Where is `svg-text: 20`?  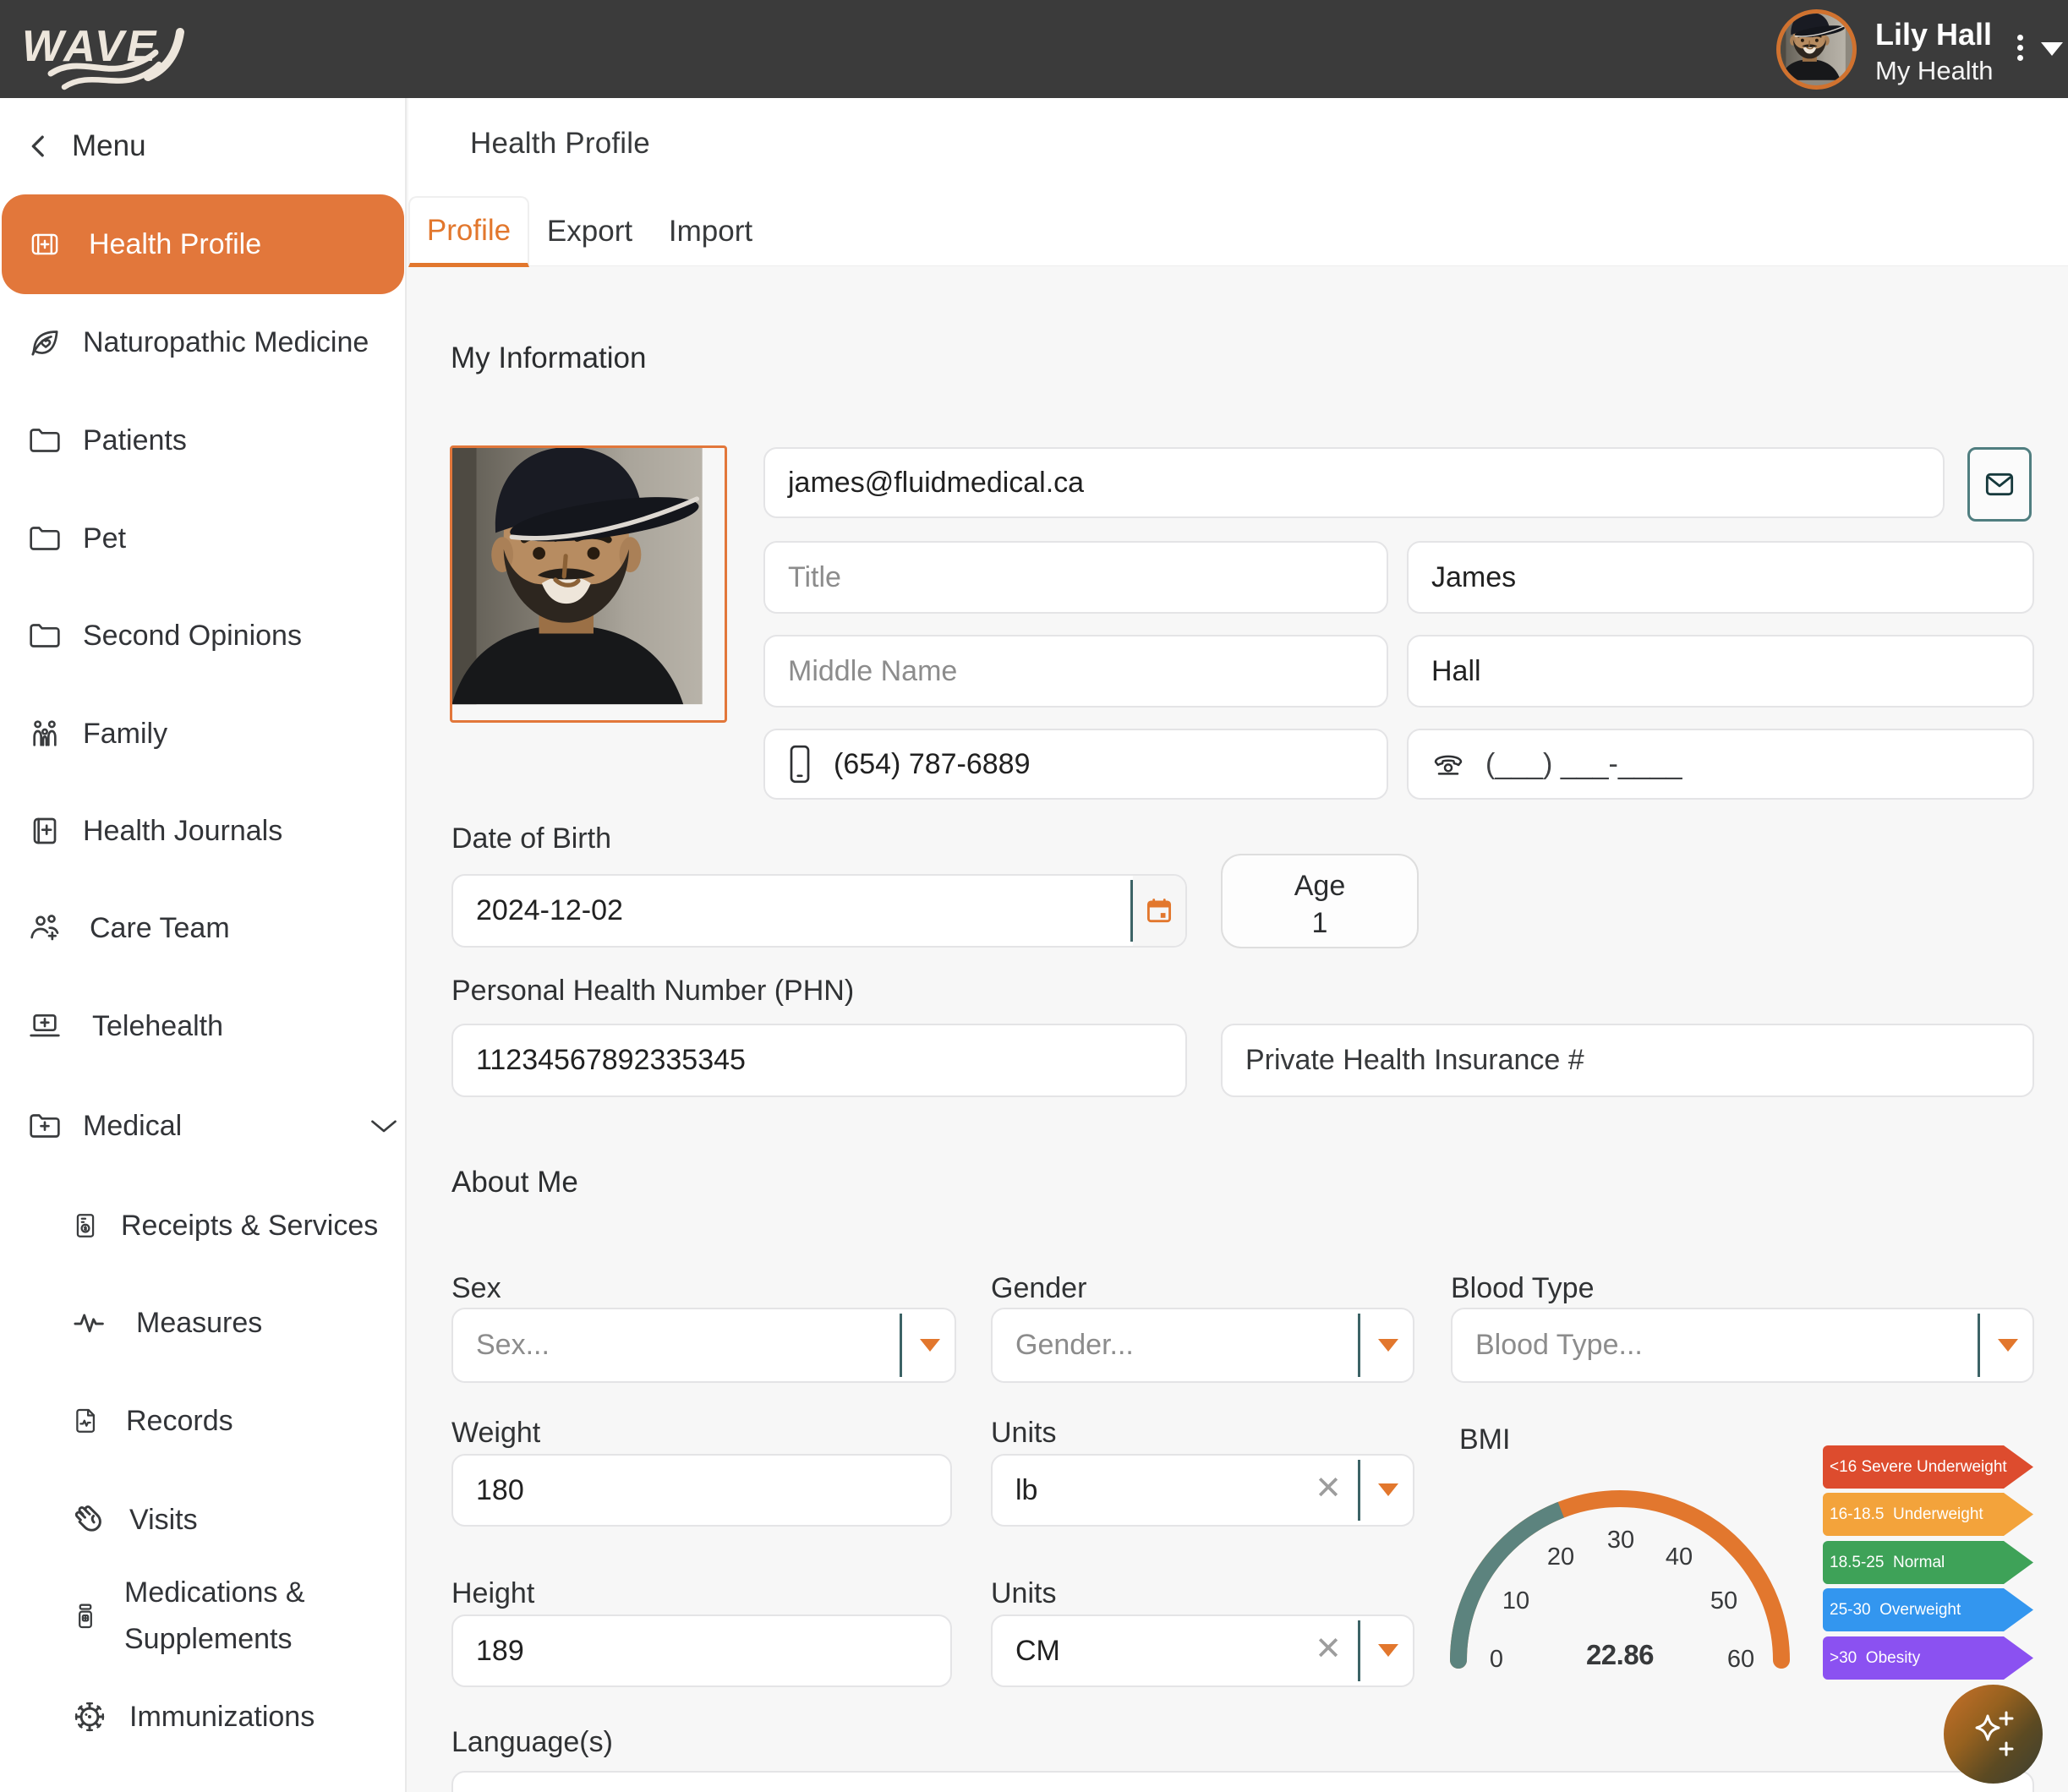
svg-text: 20 is located at coordinates (1561, 1557).